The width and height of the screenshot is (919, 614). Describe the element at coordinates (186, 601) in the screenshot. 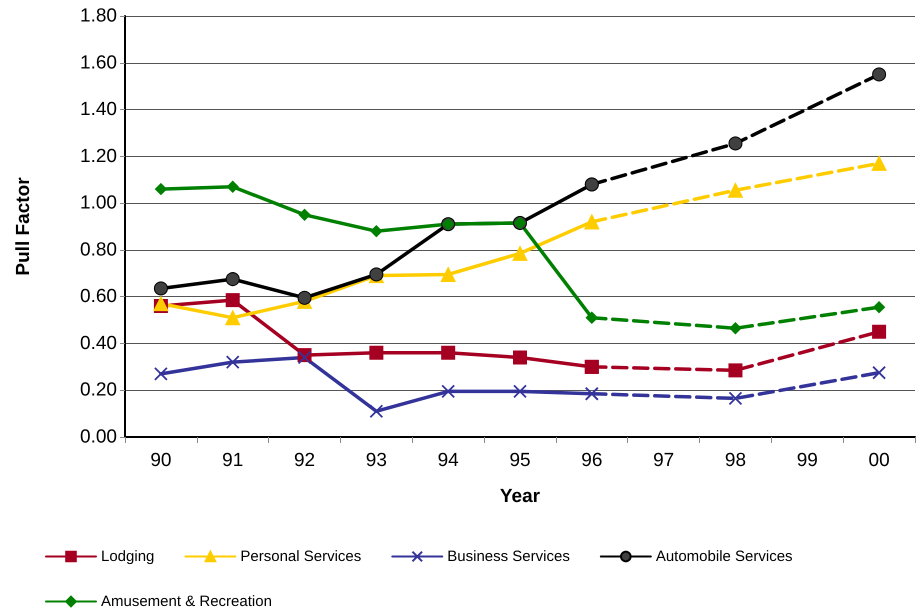

I see `legend-label: Amusement & Recreation` at that location.